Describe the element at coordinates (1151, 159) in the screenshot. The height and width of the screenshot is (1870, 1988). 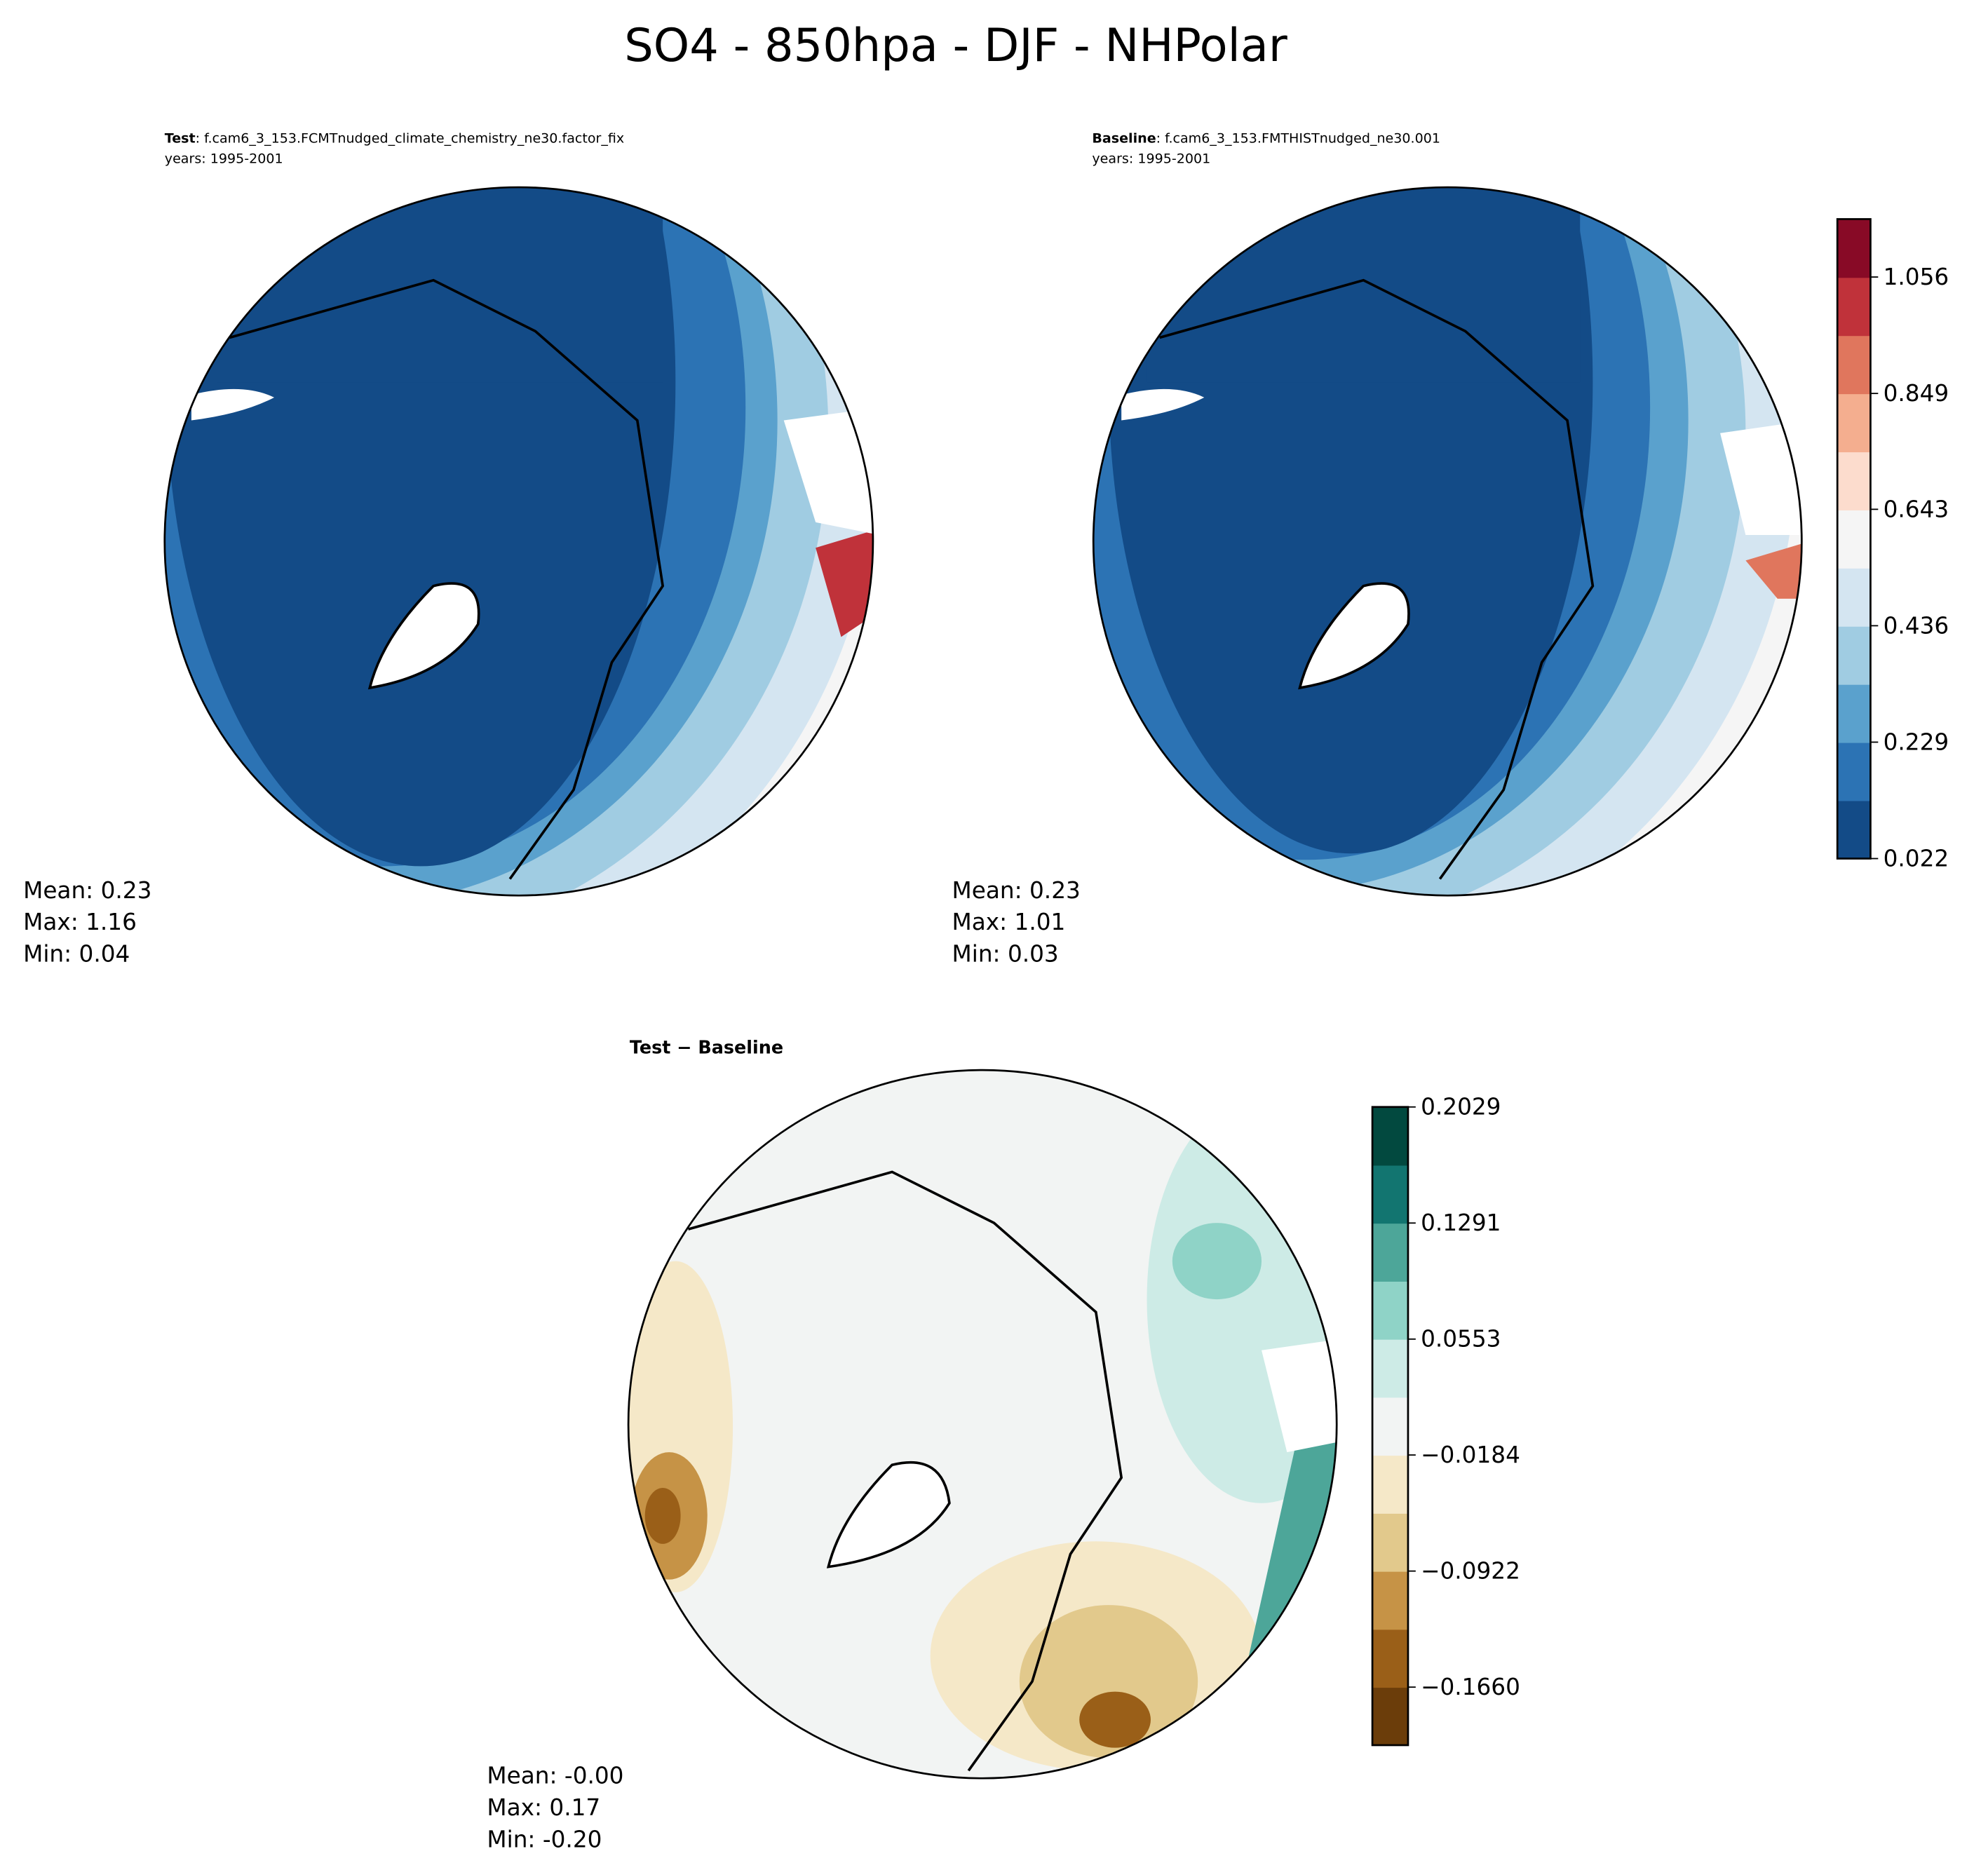
I see `baseline-years: years: 1995-2001` at that location.